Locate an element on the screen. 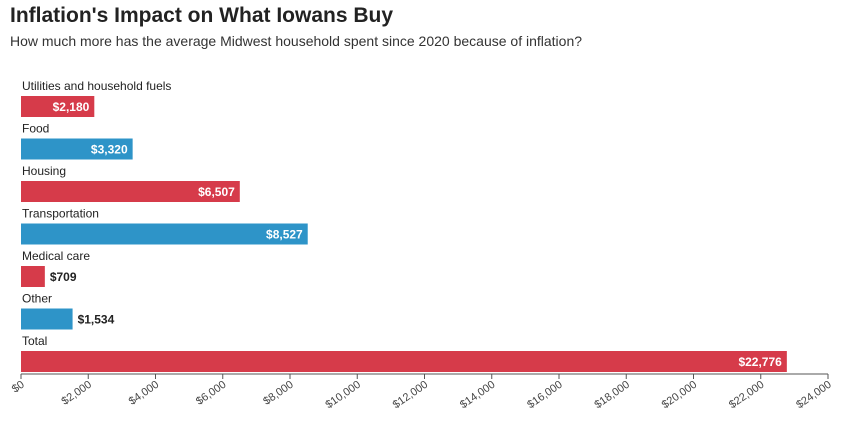 The height and width of the screenshot is (423, 844). category-label: Total is located at coordinates (34, 341).